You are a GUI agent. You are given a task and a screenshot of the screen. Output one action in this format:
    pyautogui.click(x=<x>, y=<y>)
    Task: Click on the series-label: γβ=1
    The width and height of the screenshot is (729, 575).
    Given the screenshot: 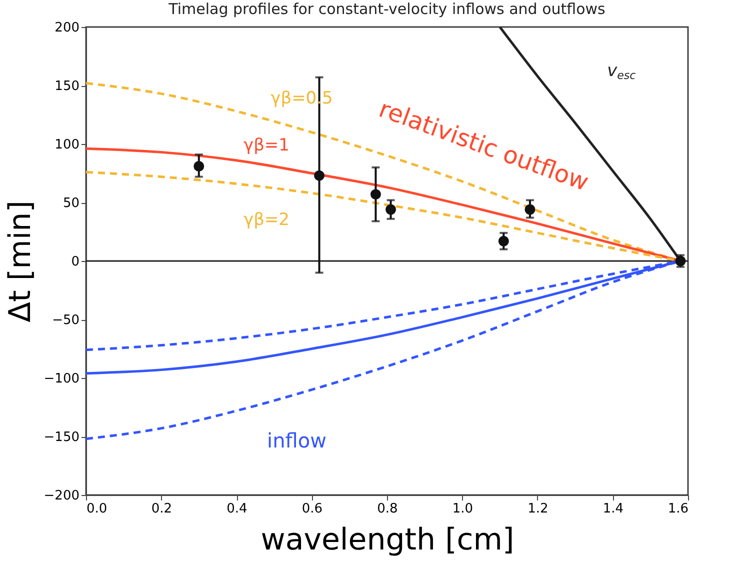 What is the action you would take?
    pyautogui.click(x=267, y=145)
    